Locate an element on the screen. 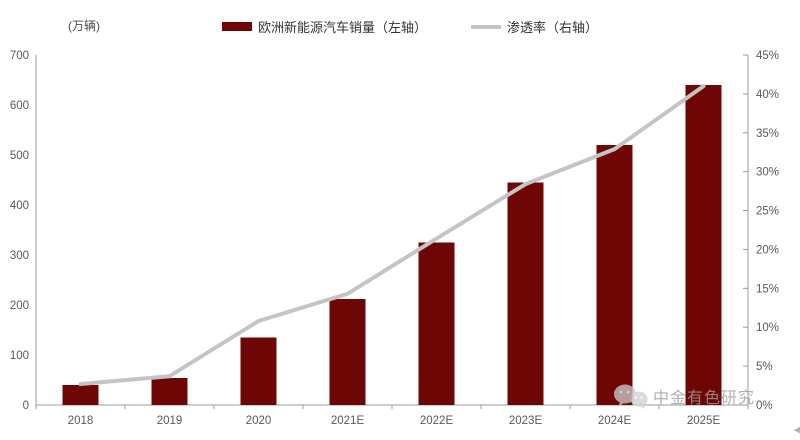 Image resolution: width=800 pixels, height=440 pixels. left-axis-tick-label: 400 is located at coordinates (19, 206).